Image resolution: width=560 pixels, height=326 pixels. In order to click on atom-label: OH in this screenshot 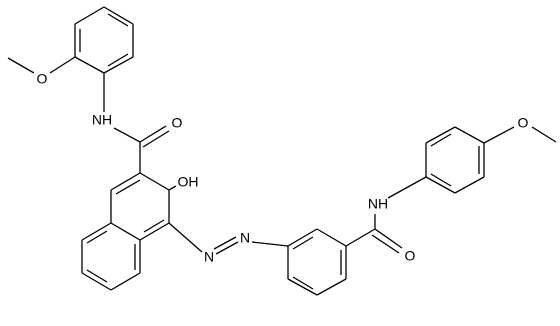, I will do `click(188, 182)`.